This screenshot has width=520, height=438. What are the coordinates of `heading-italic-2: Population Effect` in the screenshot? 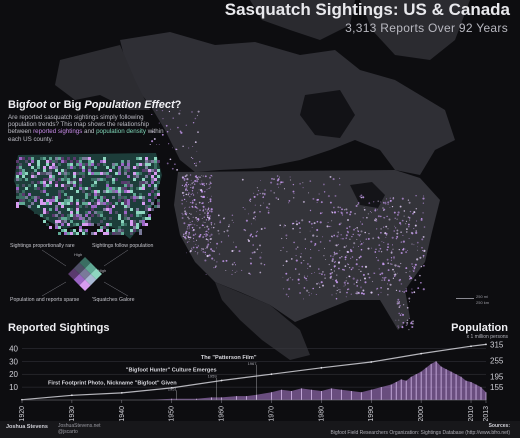 It's located at (129, 105).